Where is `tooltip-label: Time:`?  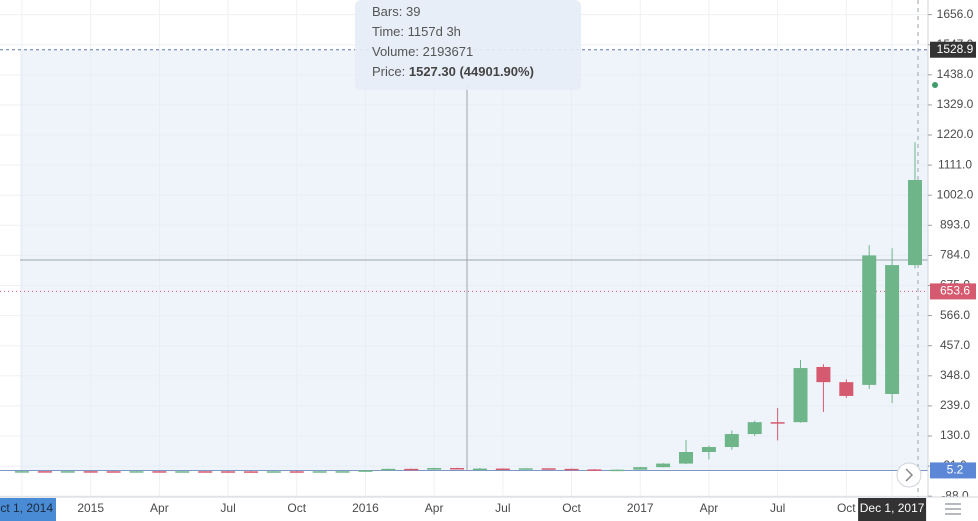 tooltip-label: Time: is located at coordinates (388, 31).